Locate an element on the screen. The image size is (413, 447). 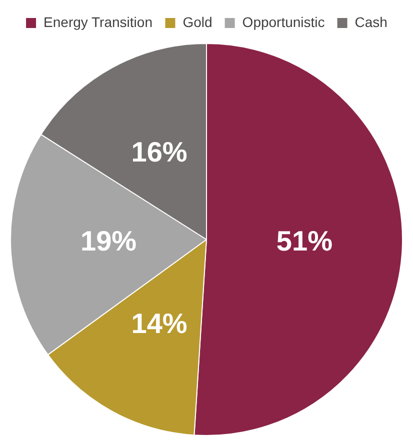
data-label: 14% is located at coordinates (159, 324).